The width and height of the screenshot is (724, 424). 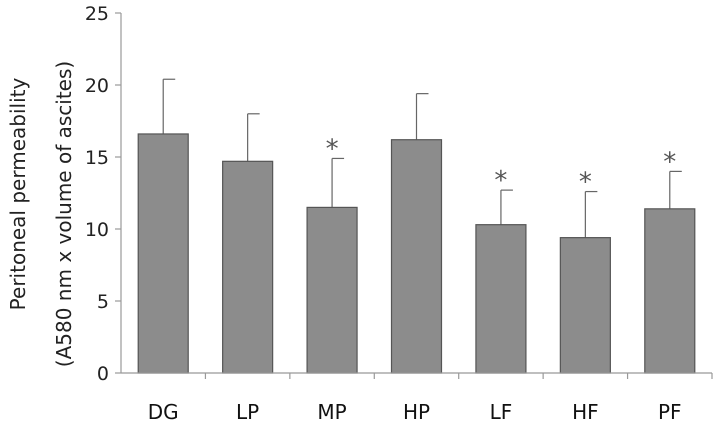 What do you see at coordinates (248, 267) in the screenshot?
I see `bar-lp` at bounding box center [248, 267].